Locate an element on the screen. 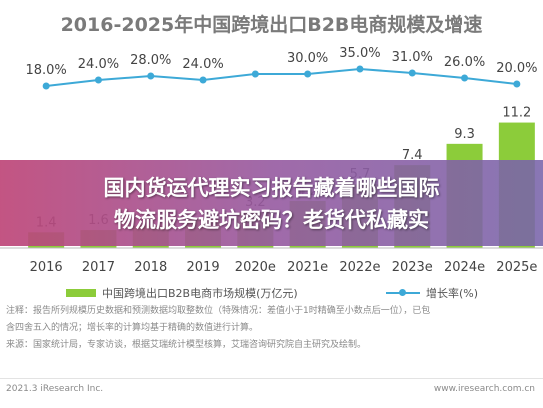 Image resolution: width=543 pixels, height=408 pixels. x-tick-label: 2025e is located at coordinates (516, 267).